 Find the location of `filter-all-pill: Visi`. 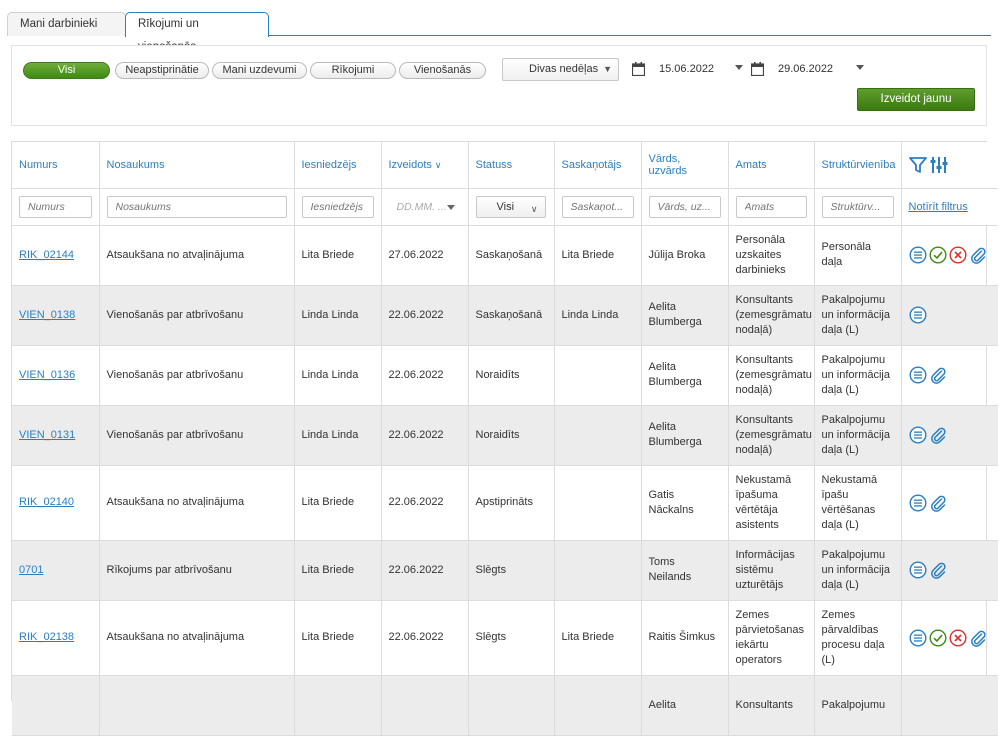

filter-all-pill: Visi is located at coordinates (66, 70).